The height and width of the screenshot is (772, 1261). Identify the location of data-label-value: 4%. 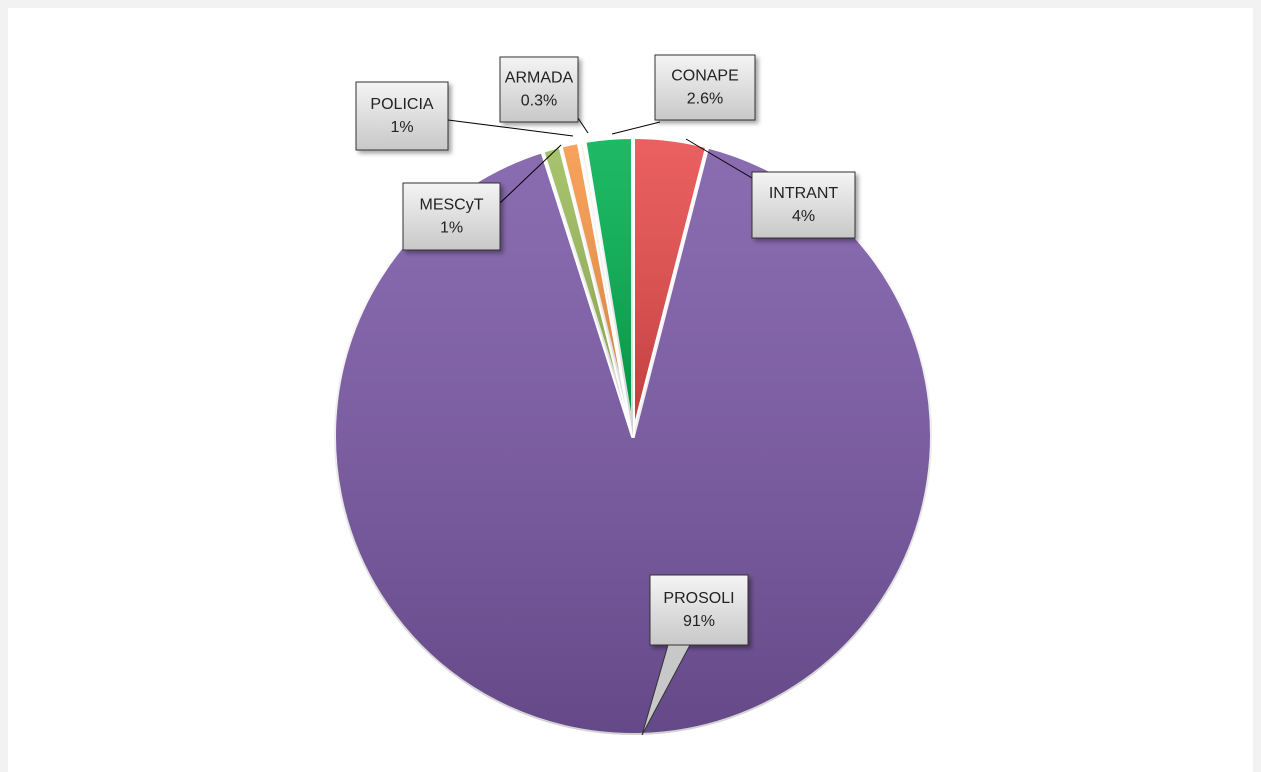
(803, 216).